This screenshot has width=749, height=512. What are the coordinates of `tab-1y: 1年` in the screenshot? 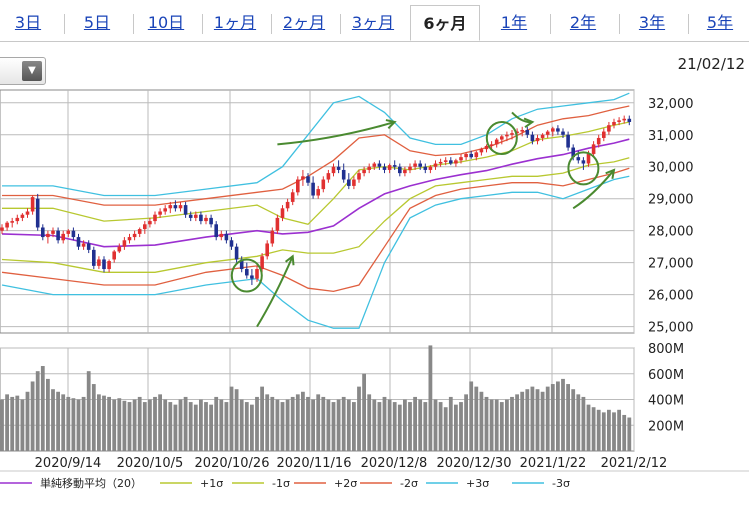 It's located at (514, 22).